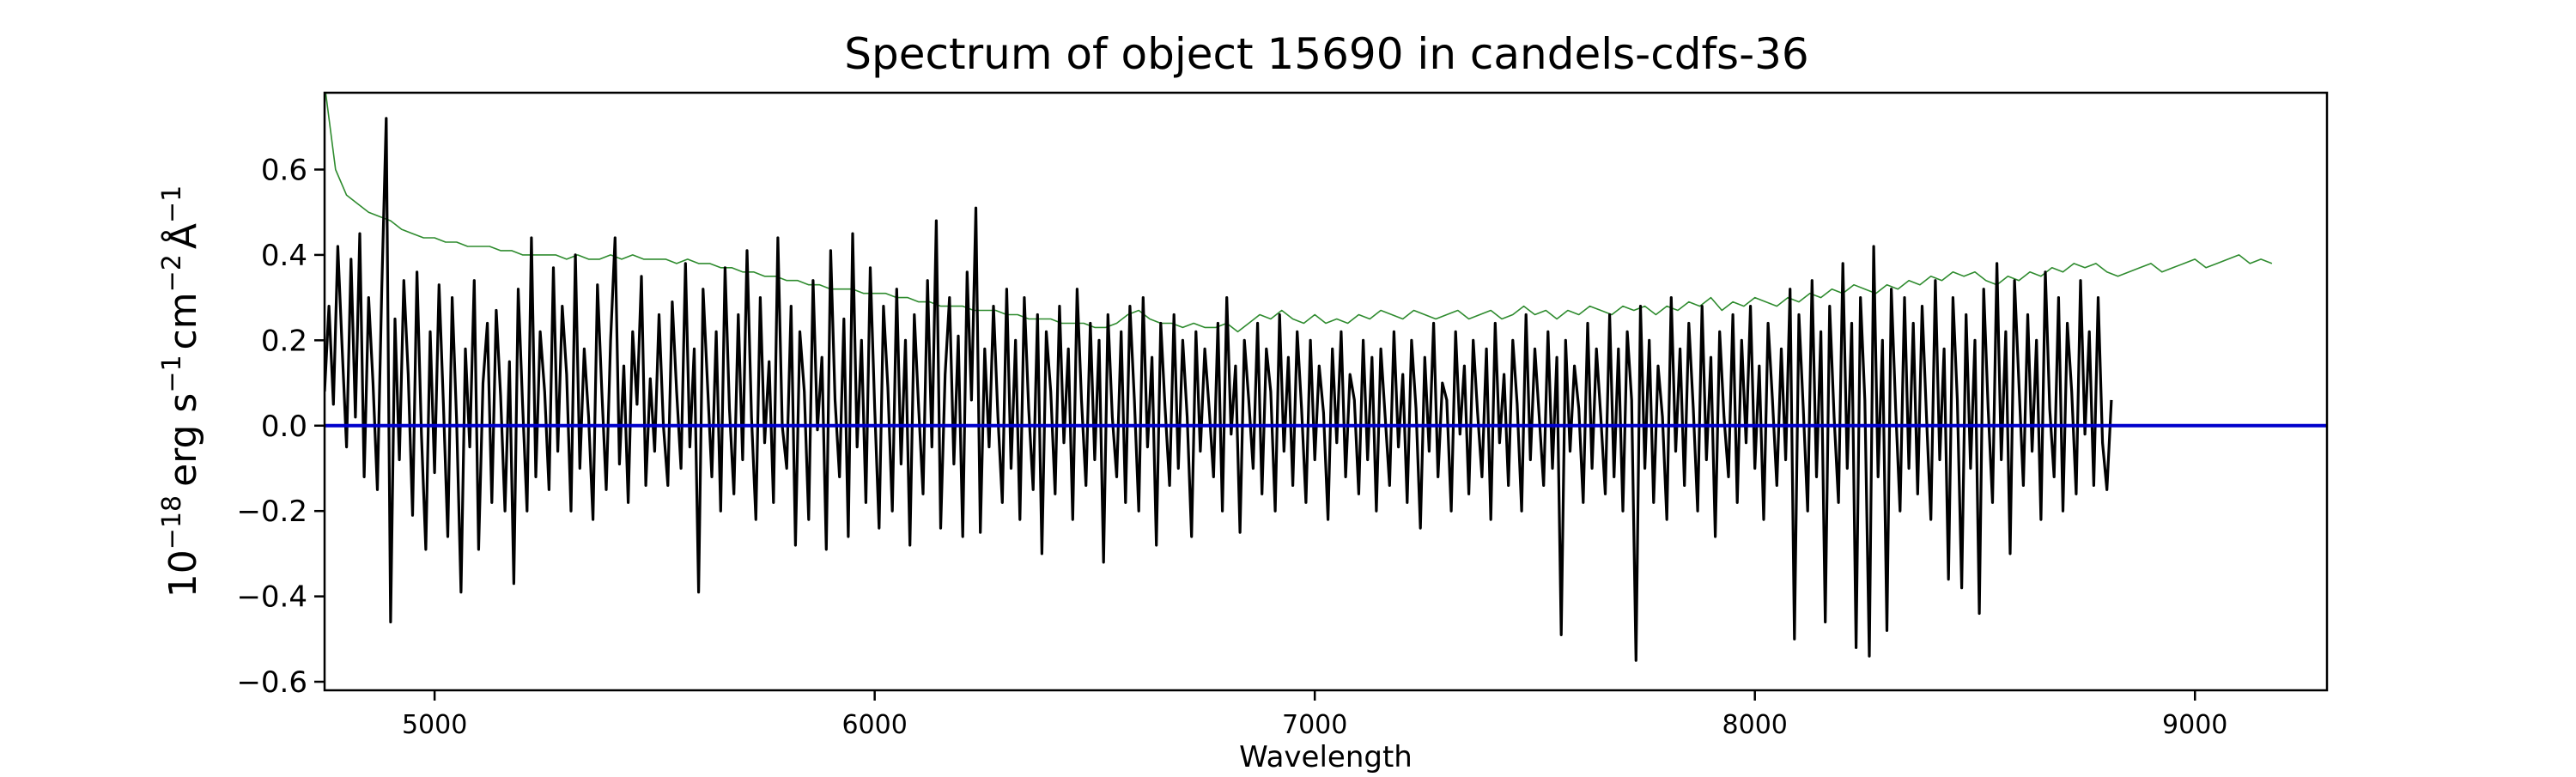 Image resolution: width=2576 pixels, height=777 pixels. Describe the element at coordinates (271, 597) in the screenshot. I see `y-tick-label: −0.4` at that location.